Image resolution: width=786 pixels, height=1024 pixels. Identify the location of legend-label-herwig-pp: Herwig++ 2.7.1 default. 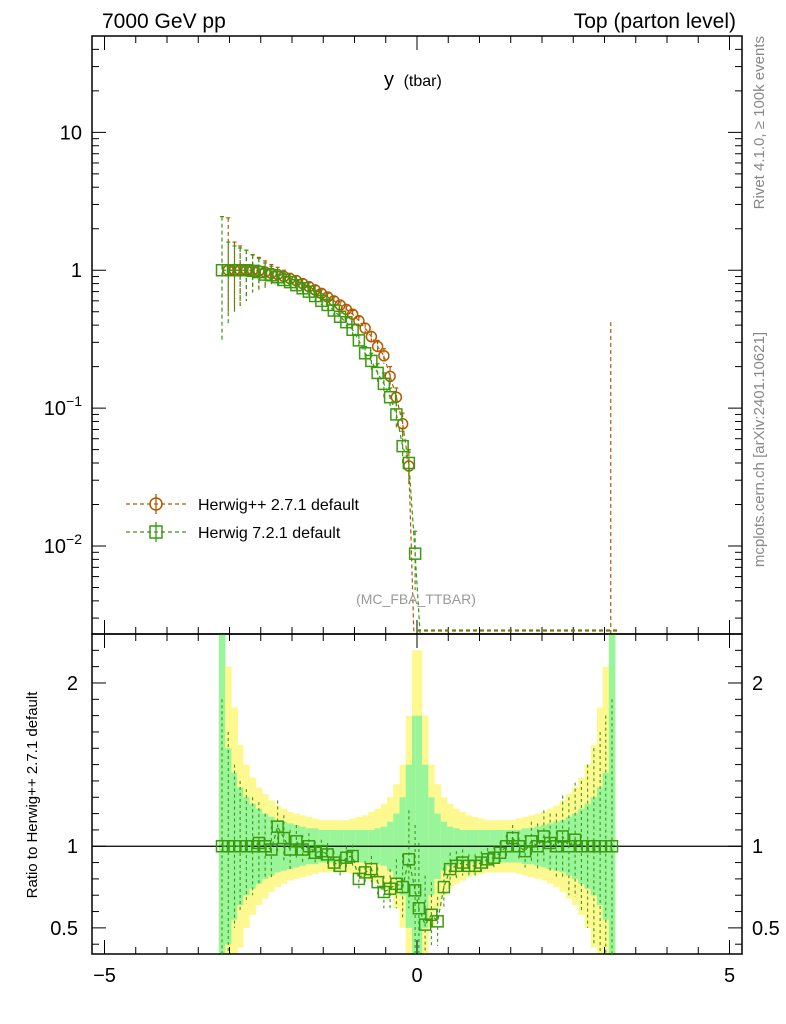
(279, 505).